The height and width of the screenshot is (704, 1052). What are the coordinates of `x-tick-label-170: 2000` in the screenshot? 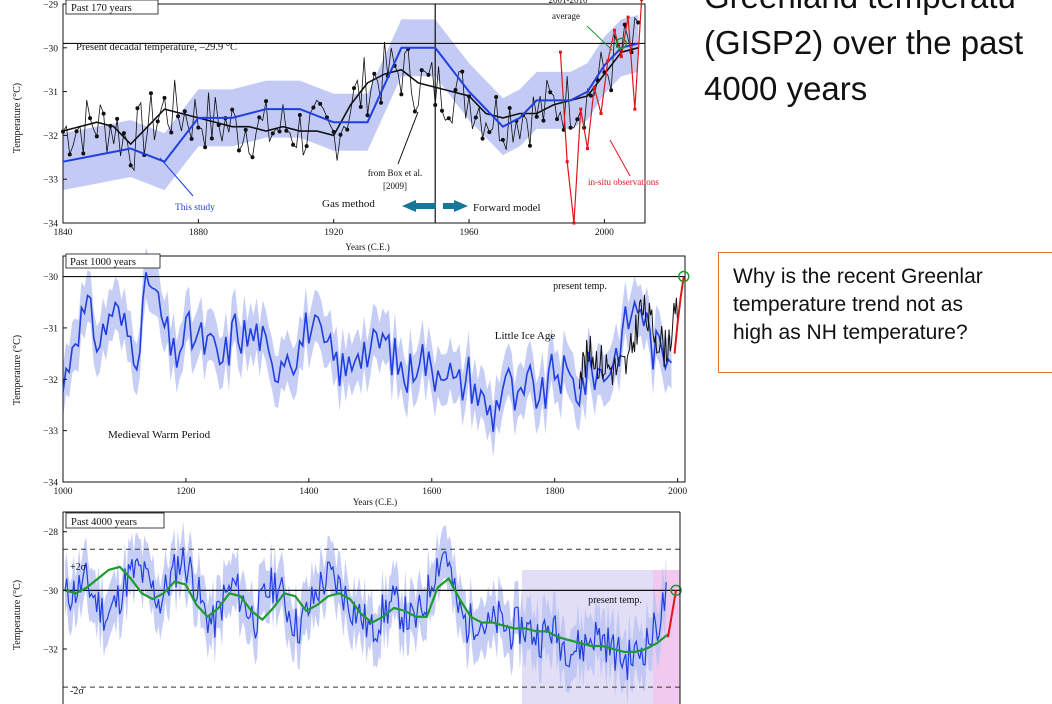 It's located at (604, 233).